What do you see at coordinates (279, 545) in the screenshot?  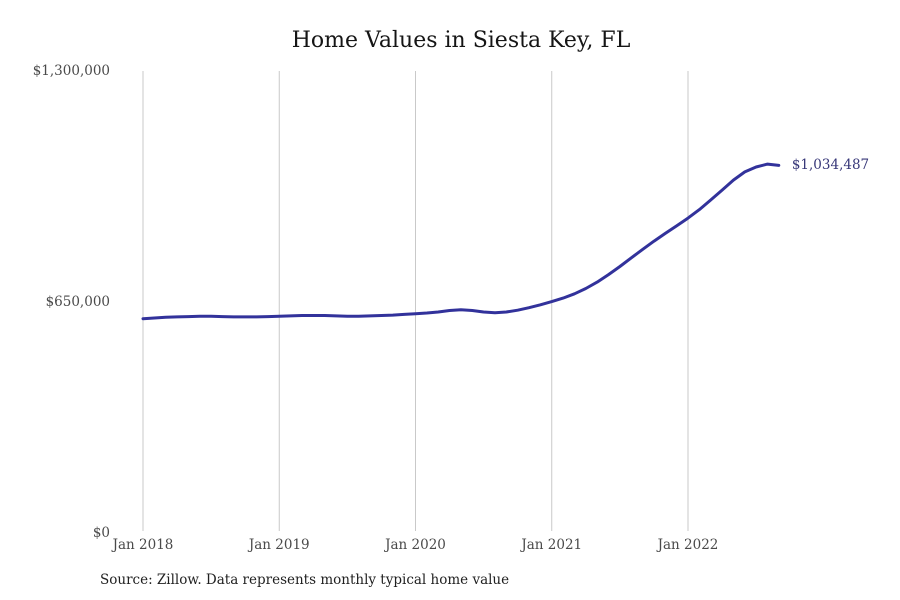 I see `x-axis-tick-label-jan-2019: Jan 2019` at bounding box center [279, 545].